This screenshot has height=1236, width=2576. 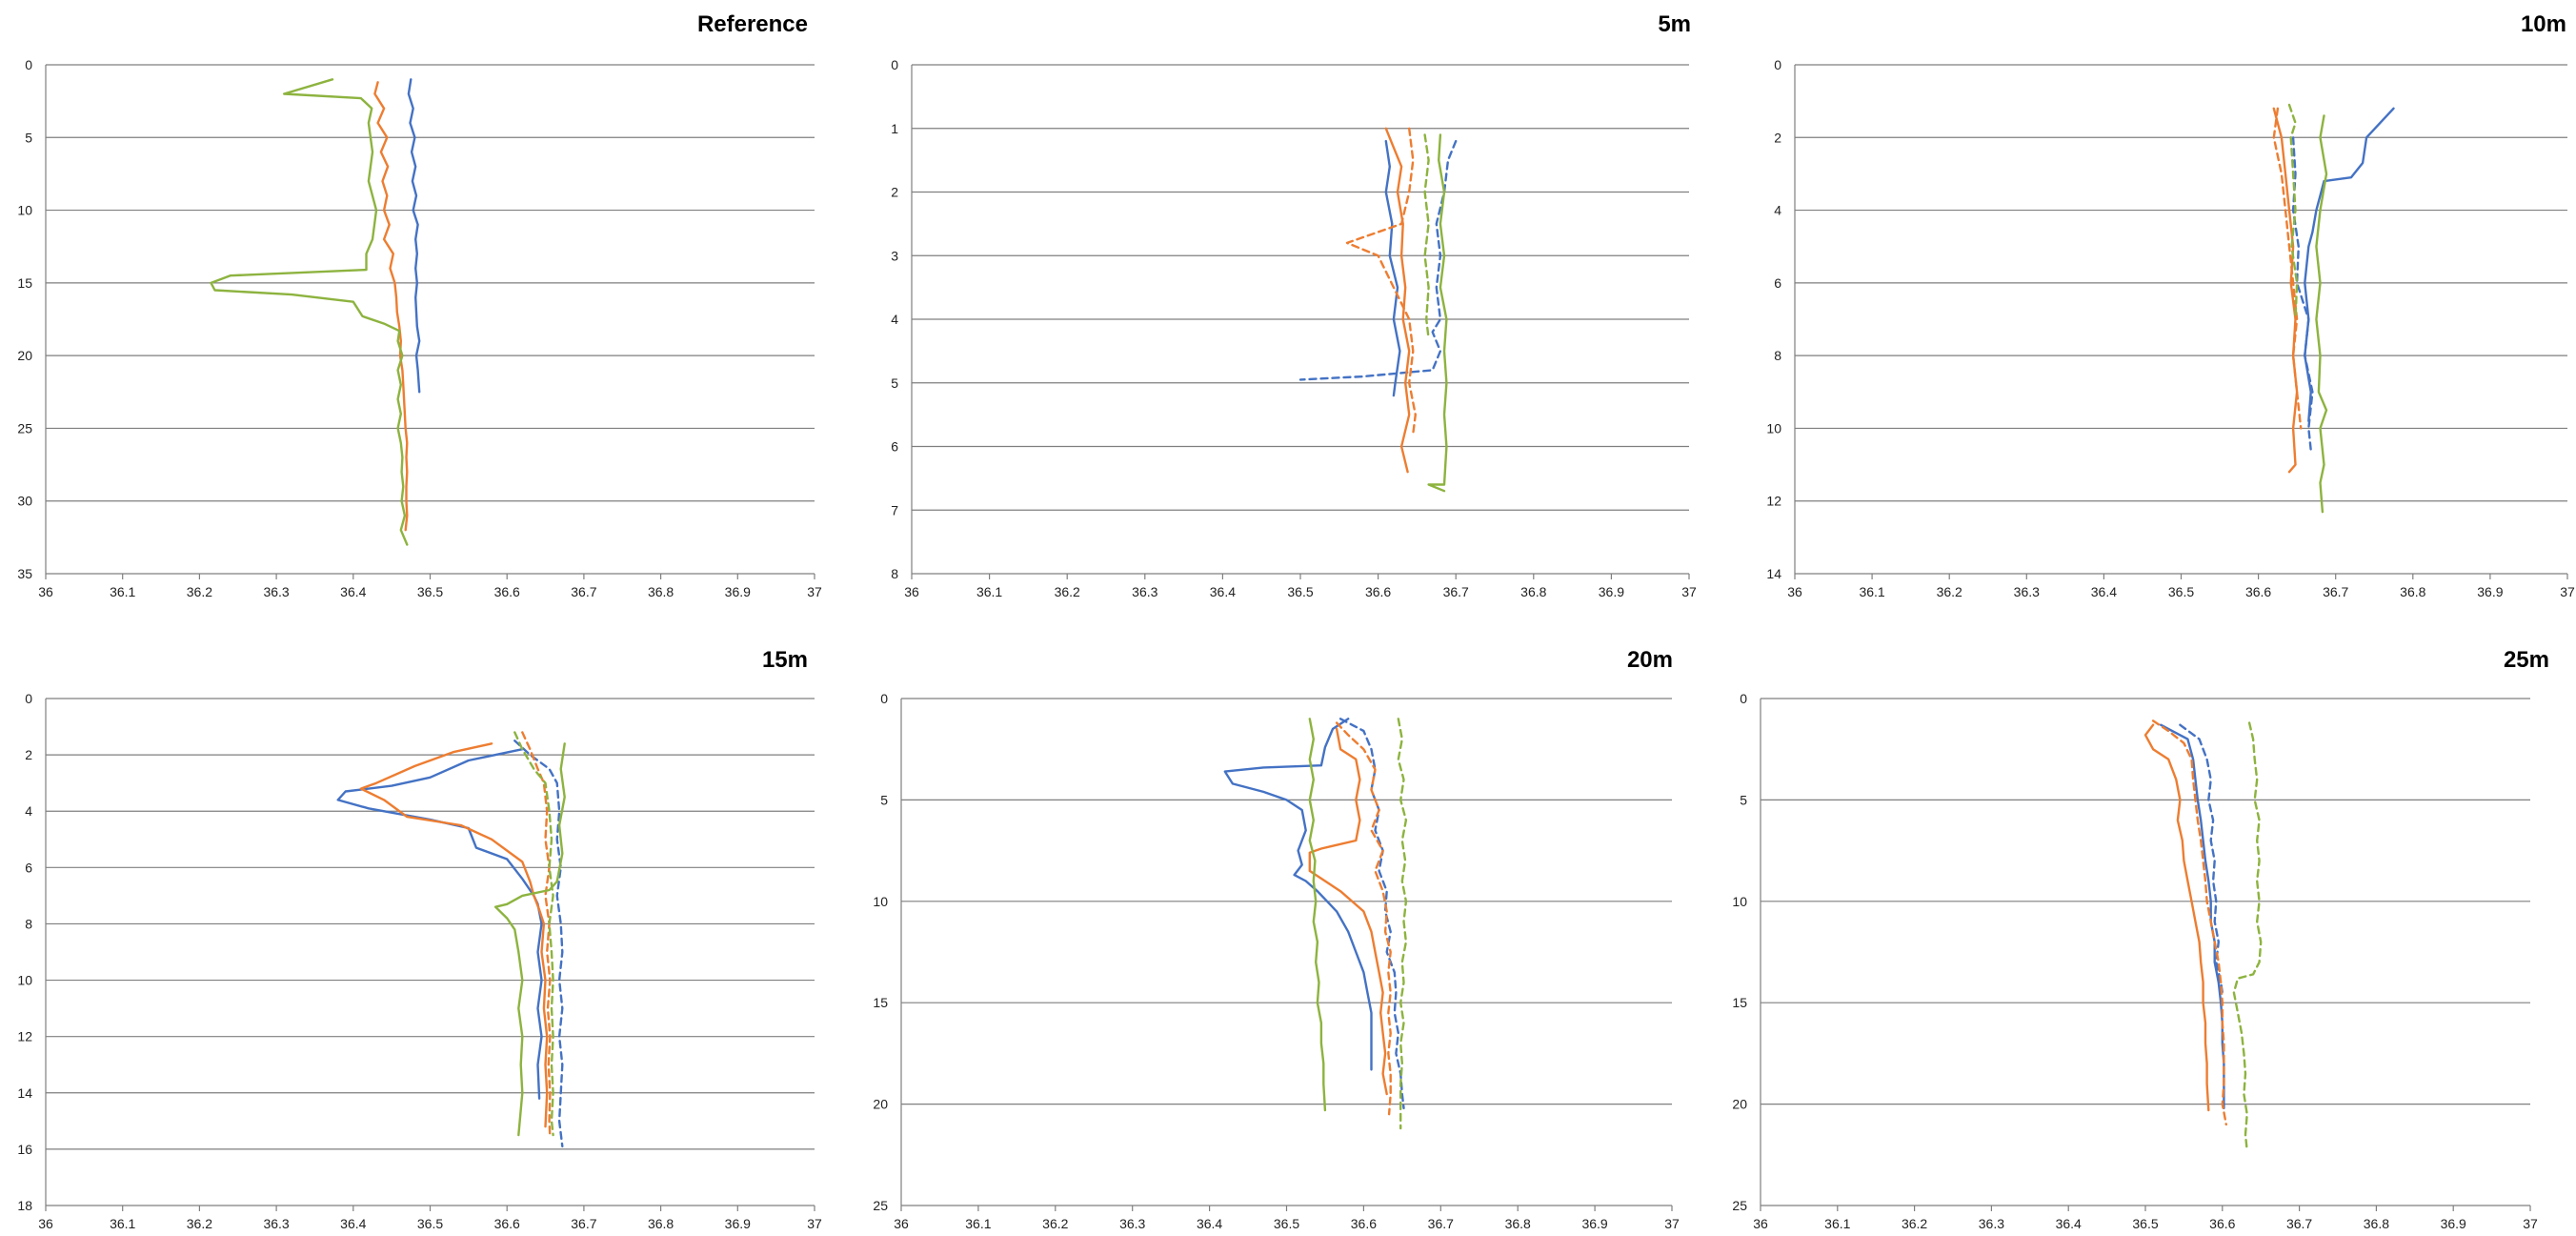 I want to click on y-tick-label: 30, so click(x=24, y=501).